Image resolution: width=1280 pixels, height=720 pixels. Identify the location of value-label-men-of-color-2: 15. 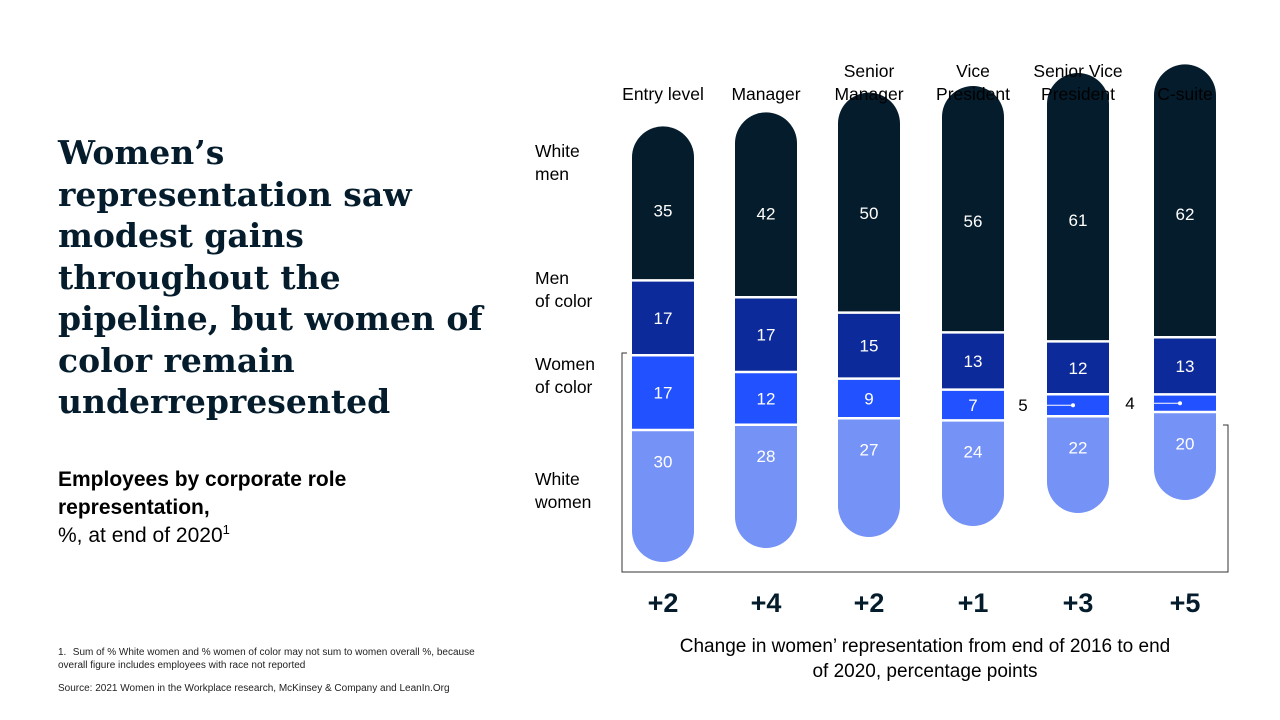
(869, 346).